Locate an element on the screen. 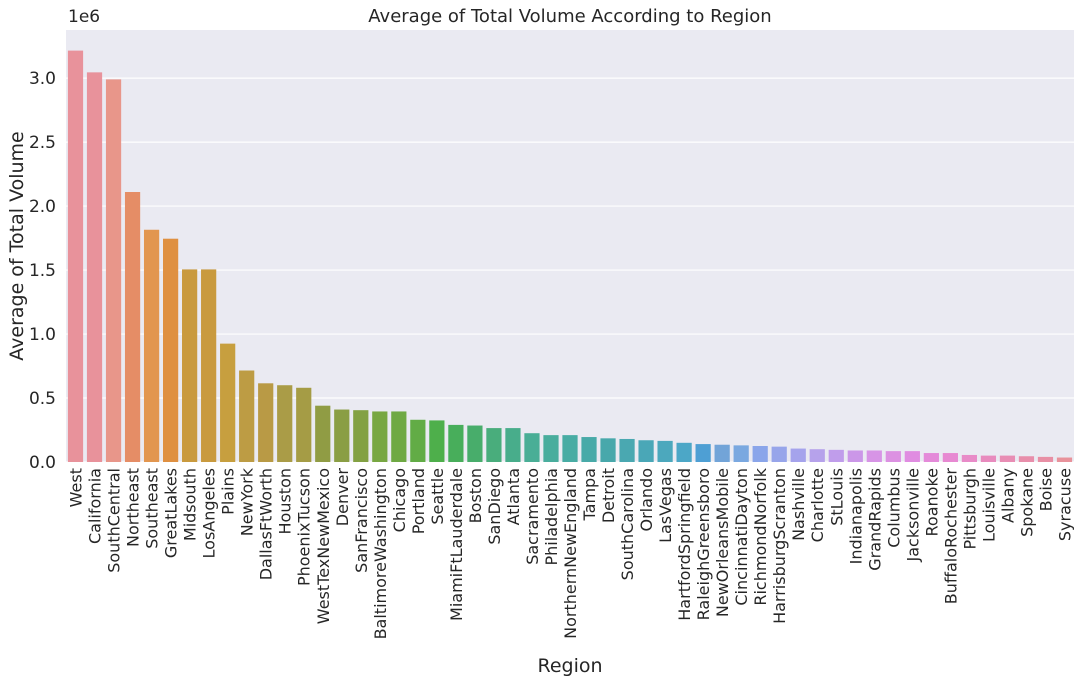 The height and width of the screenshot is (685, 1080). x-tick-label: Indianapolis is located at coordinates (855, 516).